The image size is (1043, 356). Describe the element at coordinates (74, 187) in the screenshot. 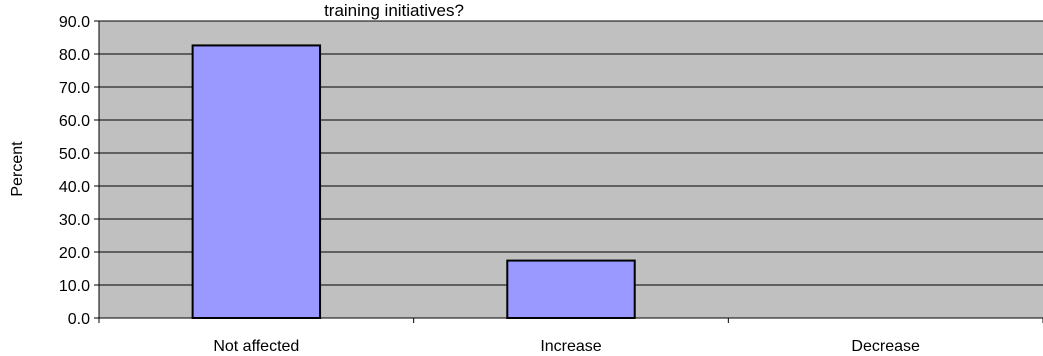

I see `y-tick-label: 40.0` at that location.